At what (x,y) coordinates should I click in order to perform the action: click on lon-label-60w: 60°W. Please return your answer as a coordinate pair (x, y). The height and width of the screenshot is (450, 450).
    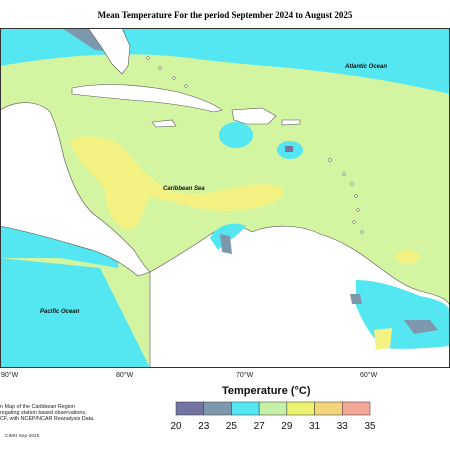
    Looking at the image, I should click on (369, 375).